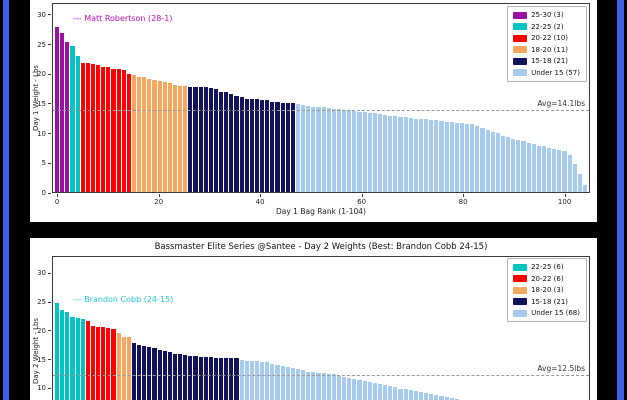 This screenshot has height=400, width=627. What do you see at coordinates (561, 369) in the screenshot?
I see `average-label: Avg=12.5lbs` at bounding box center [561, 369].